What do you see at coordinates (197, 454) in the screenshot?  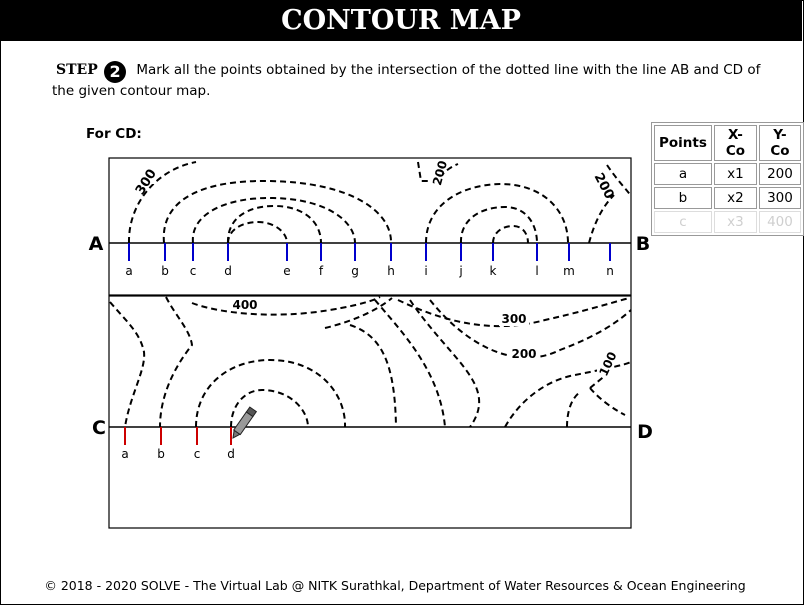 I see `cd-point-label: c` at bounding box center [197, 454].